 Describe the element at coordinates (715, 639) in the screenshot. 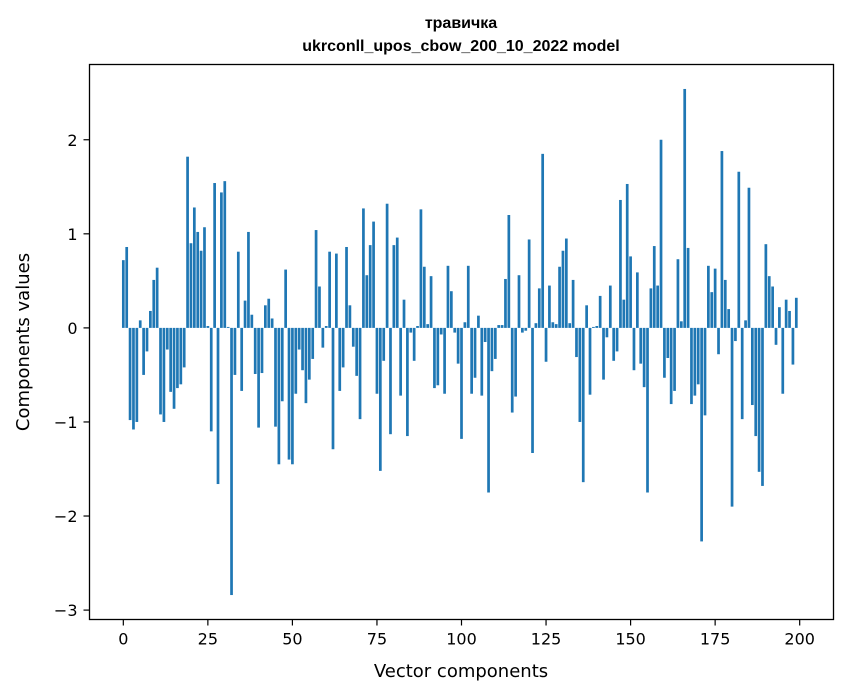

I see `x-tick-label: 175` at that location.